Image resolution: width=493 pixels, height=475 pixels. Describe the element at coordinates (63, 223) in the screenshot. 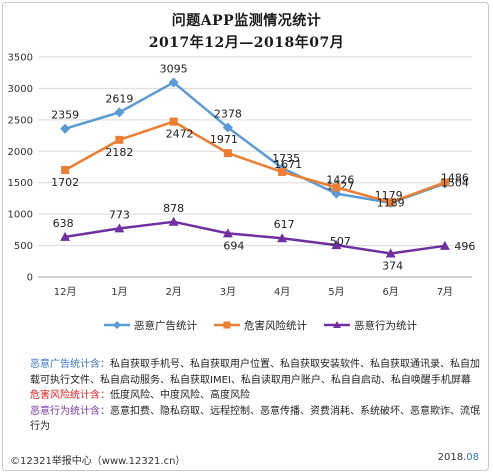

I see `data-label: 638` at that location.